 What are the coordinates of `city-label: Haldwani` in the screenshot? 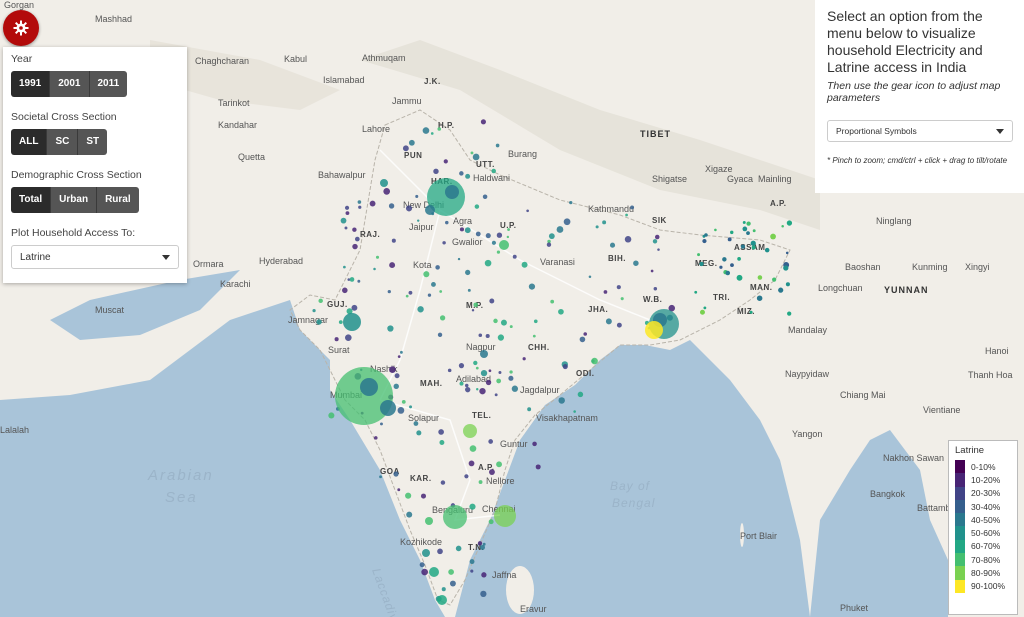 It's located at (491, 178).